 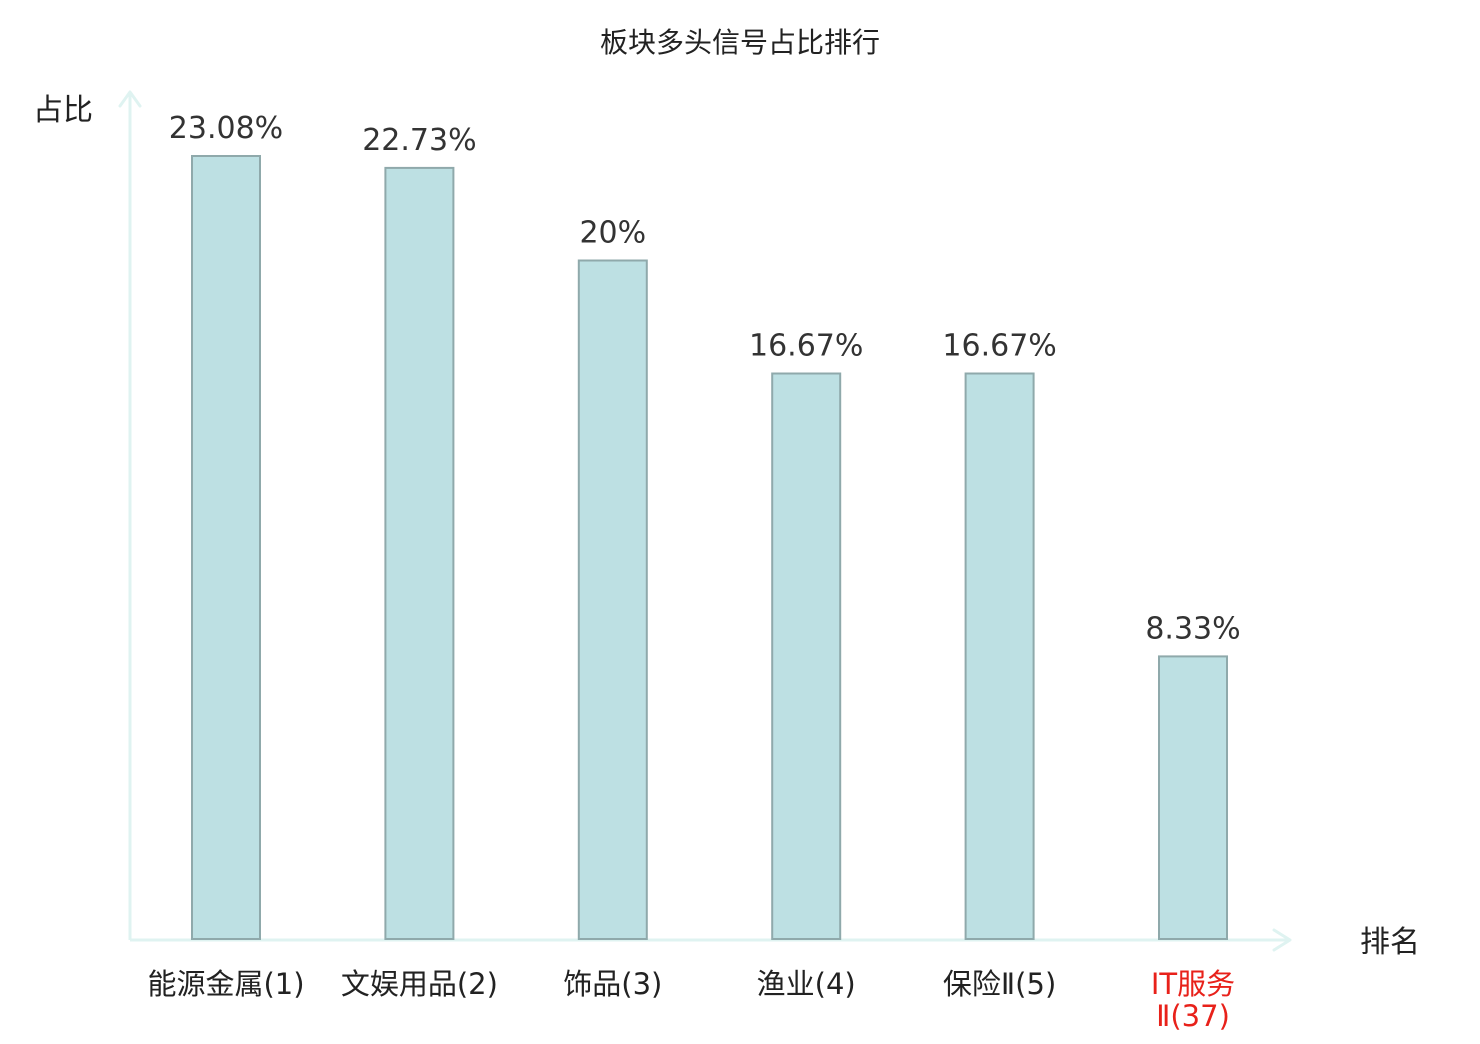 I want to click on x-tick-label: 饰品(3), so click(x=612, y=984).